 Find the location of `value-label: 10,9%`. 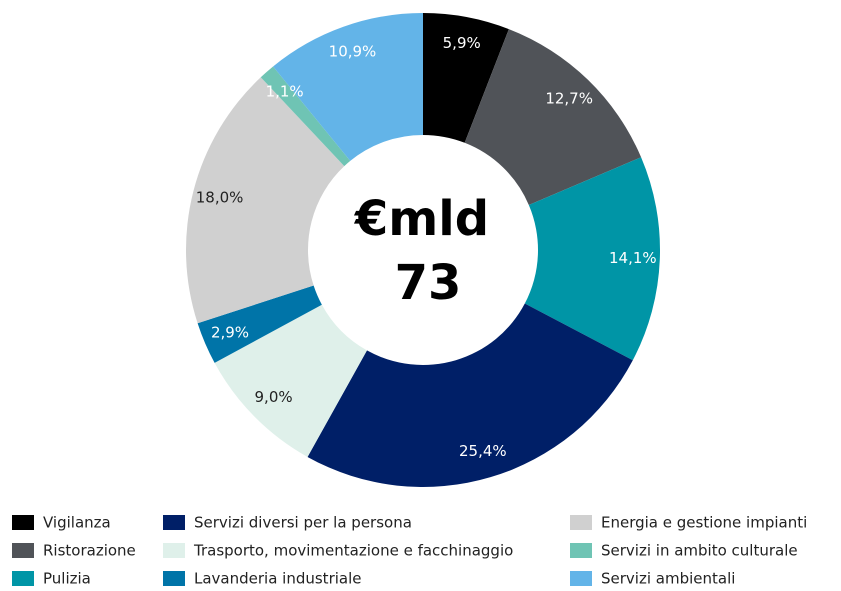

value-label: 10,9% is located at coordinates (353, 52).